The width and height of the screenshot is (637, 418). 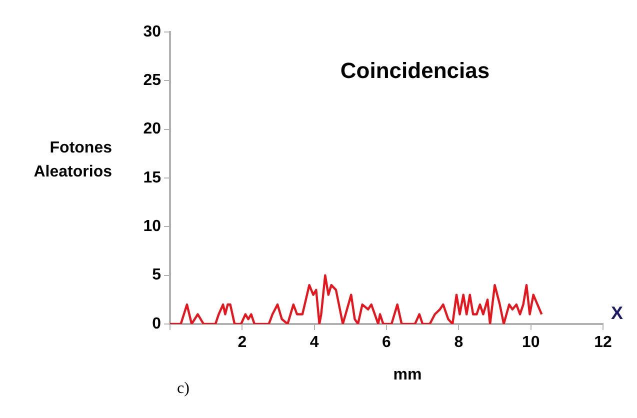 What do you see at coordinates (152, 31) in the screenshot?
I see `y-tick-label: 30` at bounding box center [152, 31].